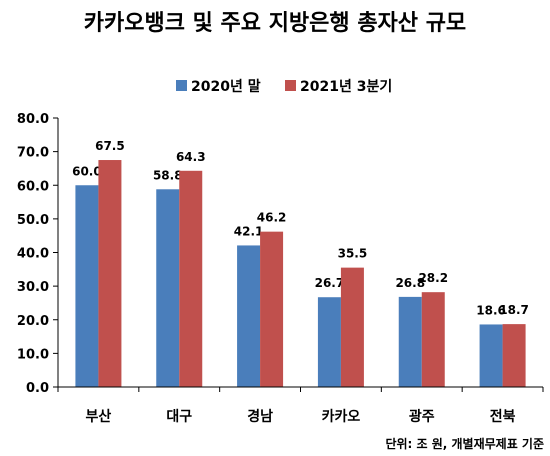 The image size is (550, 456). Describe the element at coordinates (33, 220) in the screenshot. I see `y-tick-label: 50.0` at that location.